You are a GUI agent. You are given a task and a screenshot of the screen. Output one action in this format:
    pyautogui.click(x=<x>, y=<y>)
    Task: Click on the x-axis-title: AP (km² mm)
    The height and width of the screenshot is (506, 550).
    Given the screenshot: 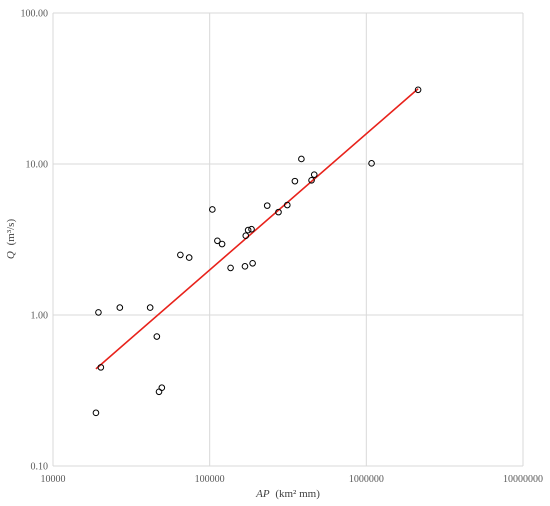 What is the action you would take?
    pyautogui.click(x=287, y=494)
    